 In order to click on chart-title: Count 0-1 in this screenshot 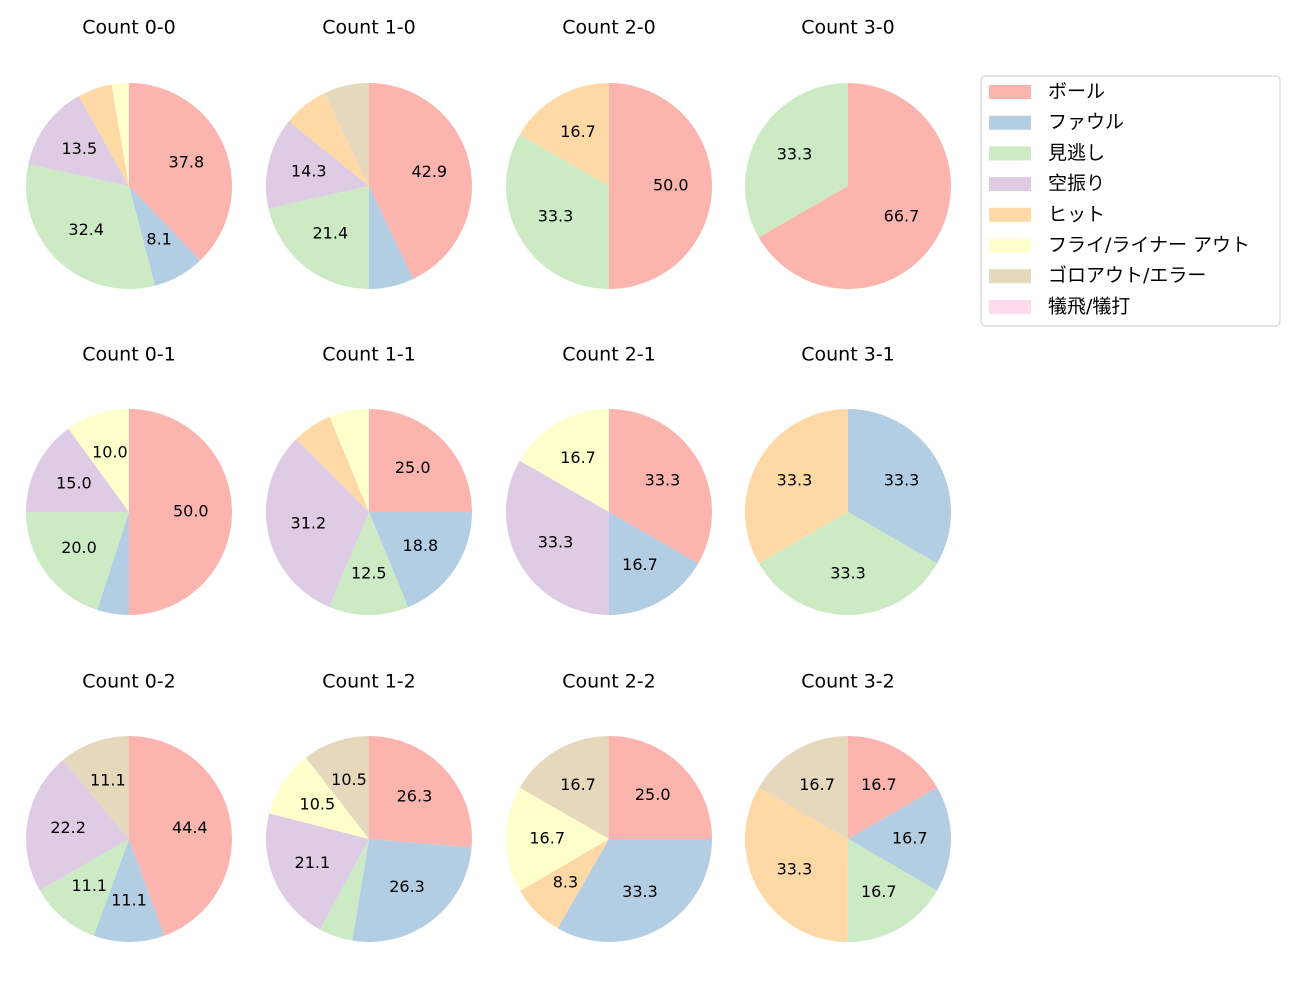, I will do `click(129, 355)`.